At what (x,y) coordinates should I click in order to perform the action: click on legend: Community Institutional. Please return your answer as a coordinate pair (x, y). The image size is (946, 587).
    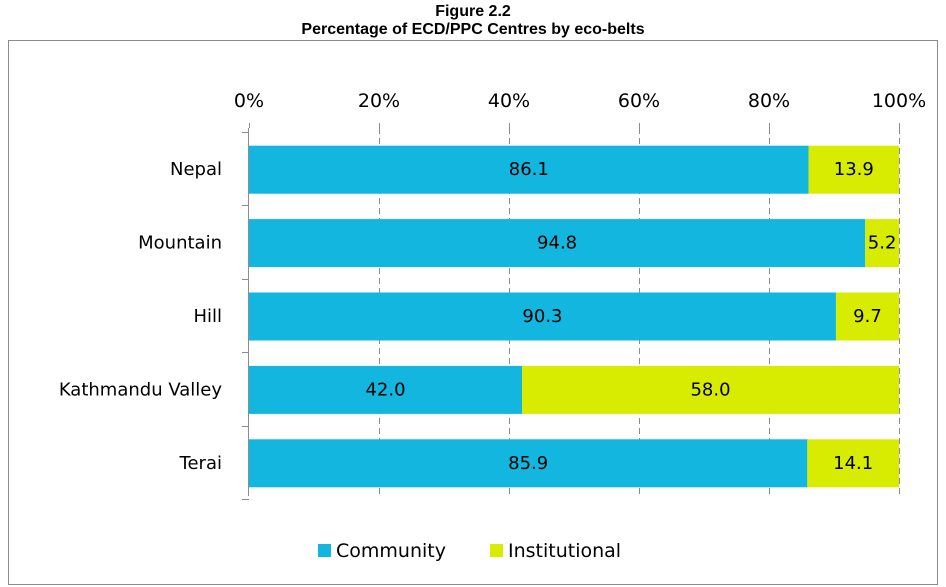
    Looking at the image, I should click on (469, 551).